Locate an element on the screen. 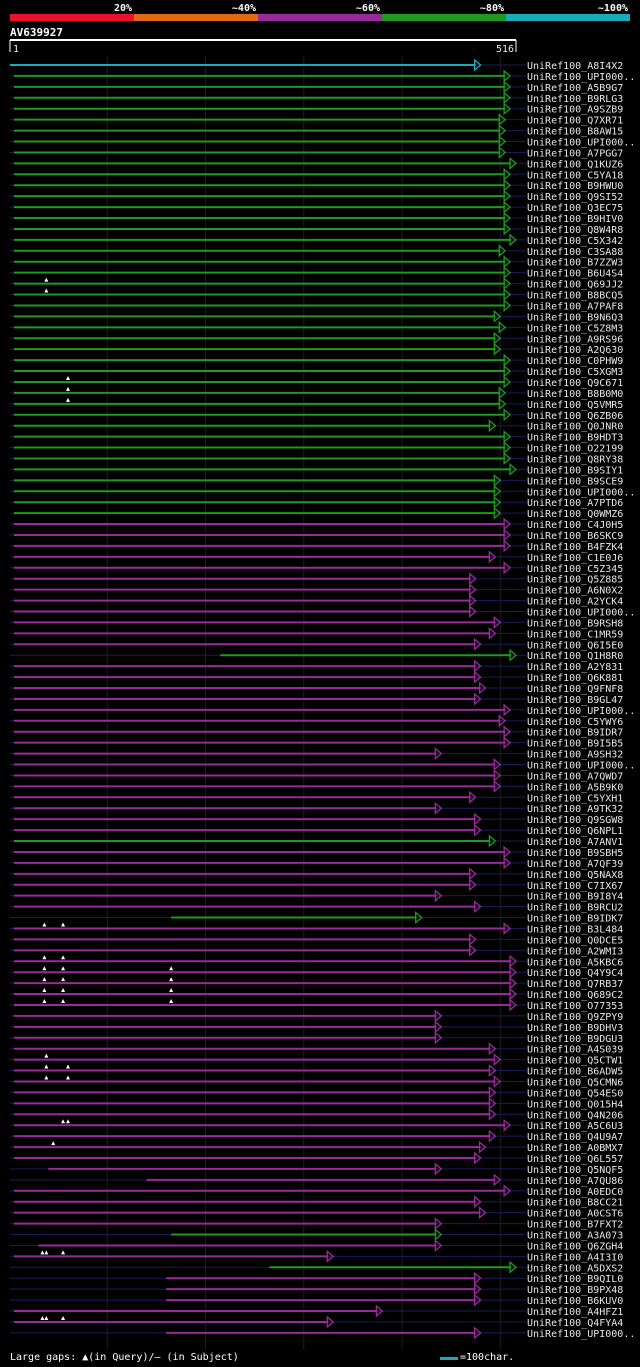 This screenshot has width=640, height=1367. hit-label: UniRef100_C5YA18 is located at coordinates (575, 175).